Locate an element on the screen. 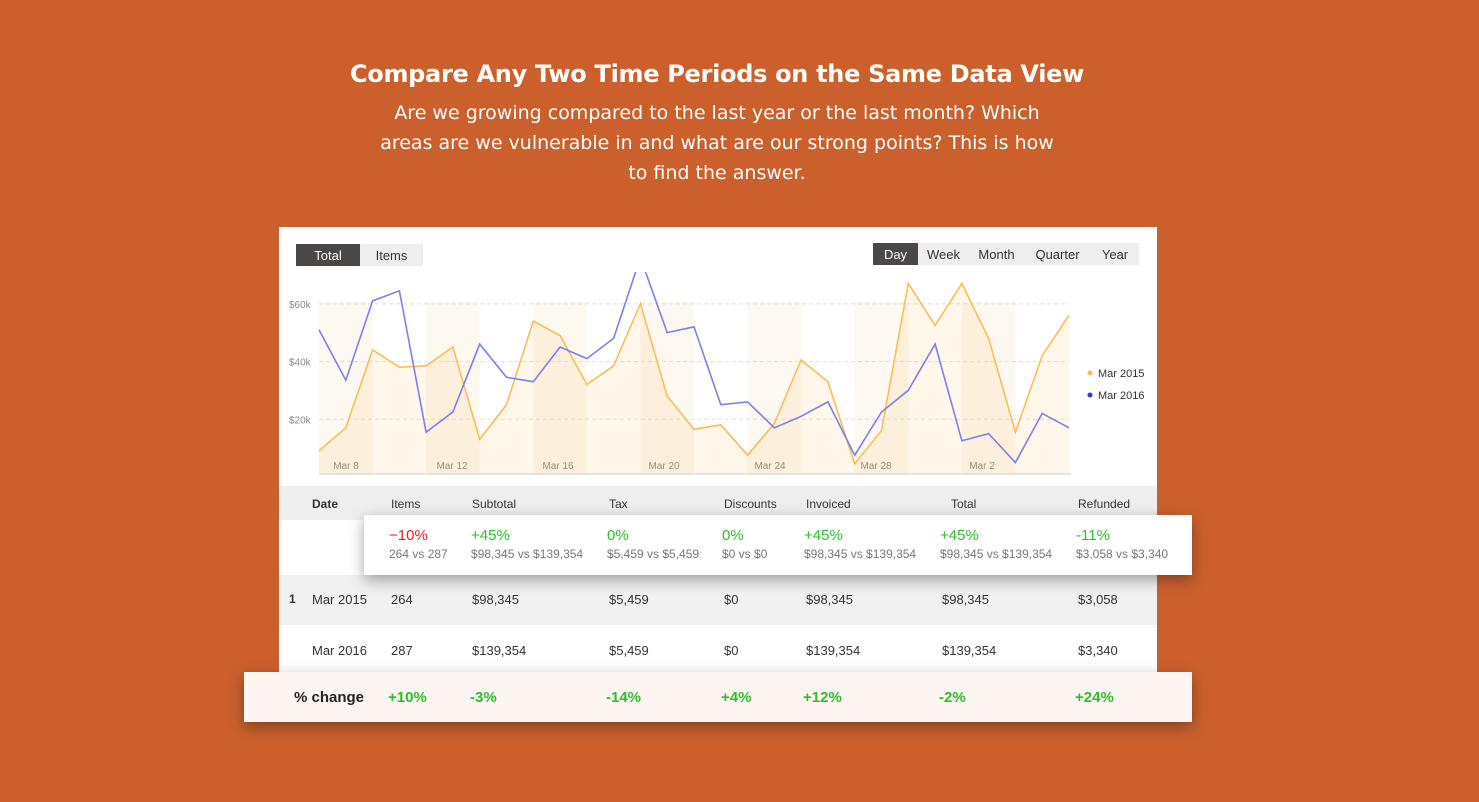 The image size is (1479, 802). invoiced-pct-change: +12% is located at coordinates (822, 697).